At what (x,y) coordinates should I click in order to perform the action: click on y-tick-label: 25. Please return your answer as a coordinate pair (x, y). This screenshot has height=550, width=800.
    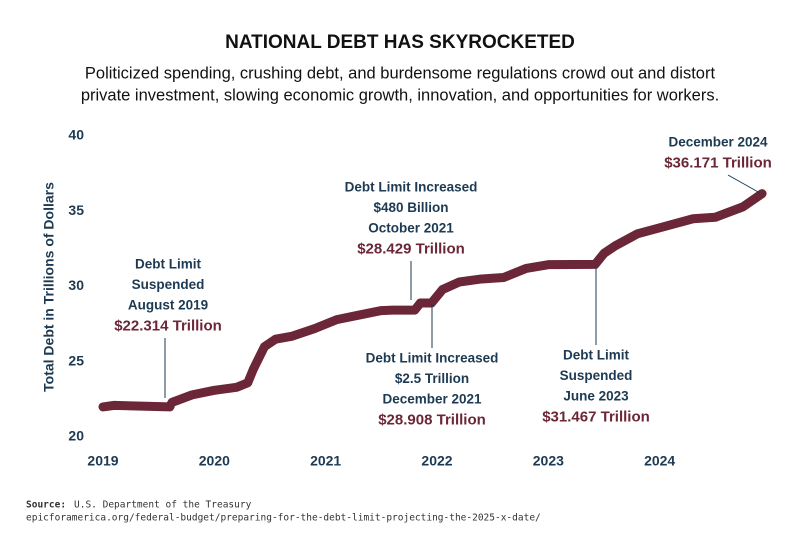
    Looking at the image, I should click on (76, 360).